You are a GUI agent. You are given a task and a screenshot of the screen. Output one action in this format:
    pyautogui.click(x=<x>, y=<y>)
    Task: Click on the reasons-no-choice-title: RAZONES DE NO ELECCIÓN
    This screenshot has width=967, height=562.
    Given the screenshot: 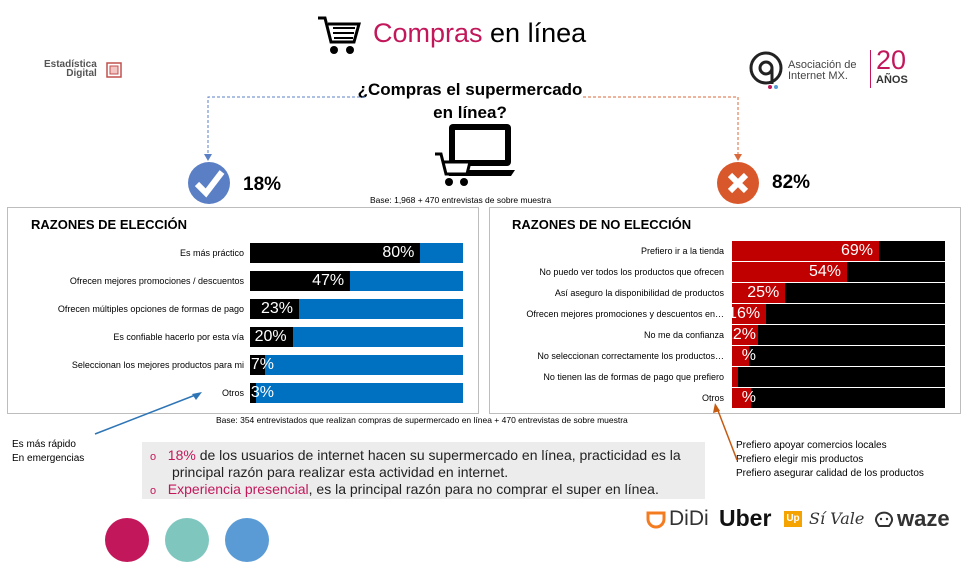 What is the action you would take?
    pyautogui.click(x=602, y=224)
    